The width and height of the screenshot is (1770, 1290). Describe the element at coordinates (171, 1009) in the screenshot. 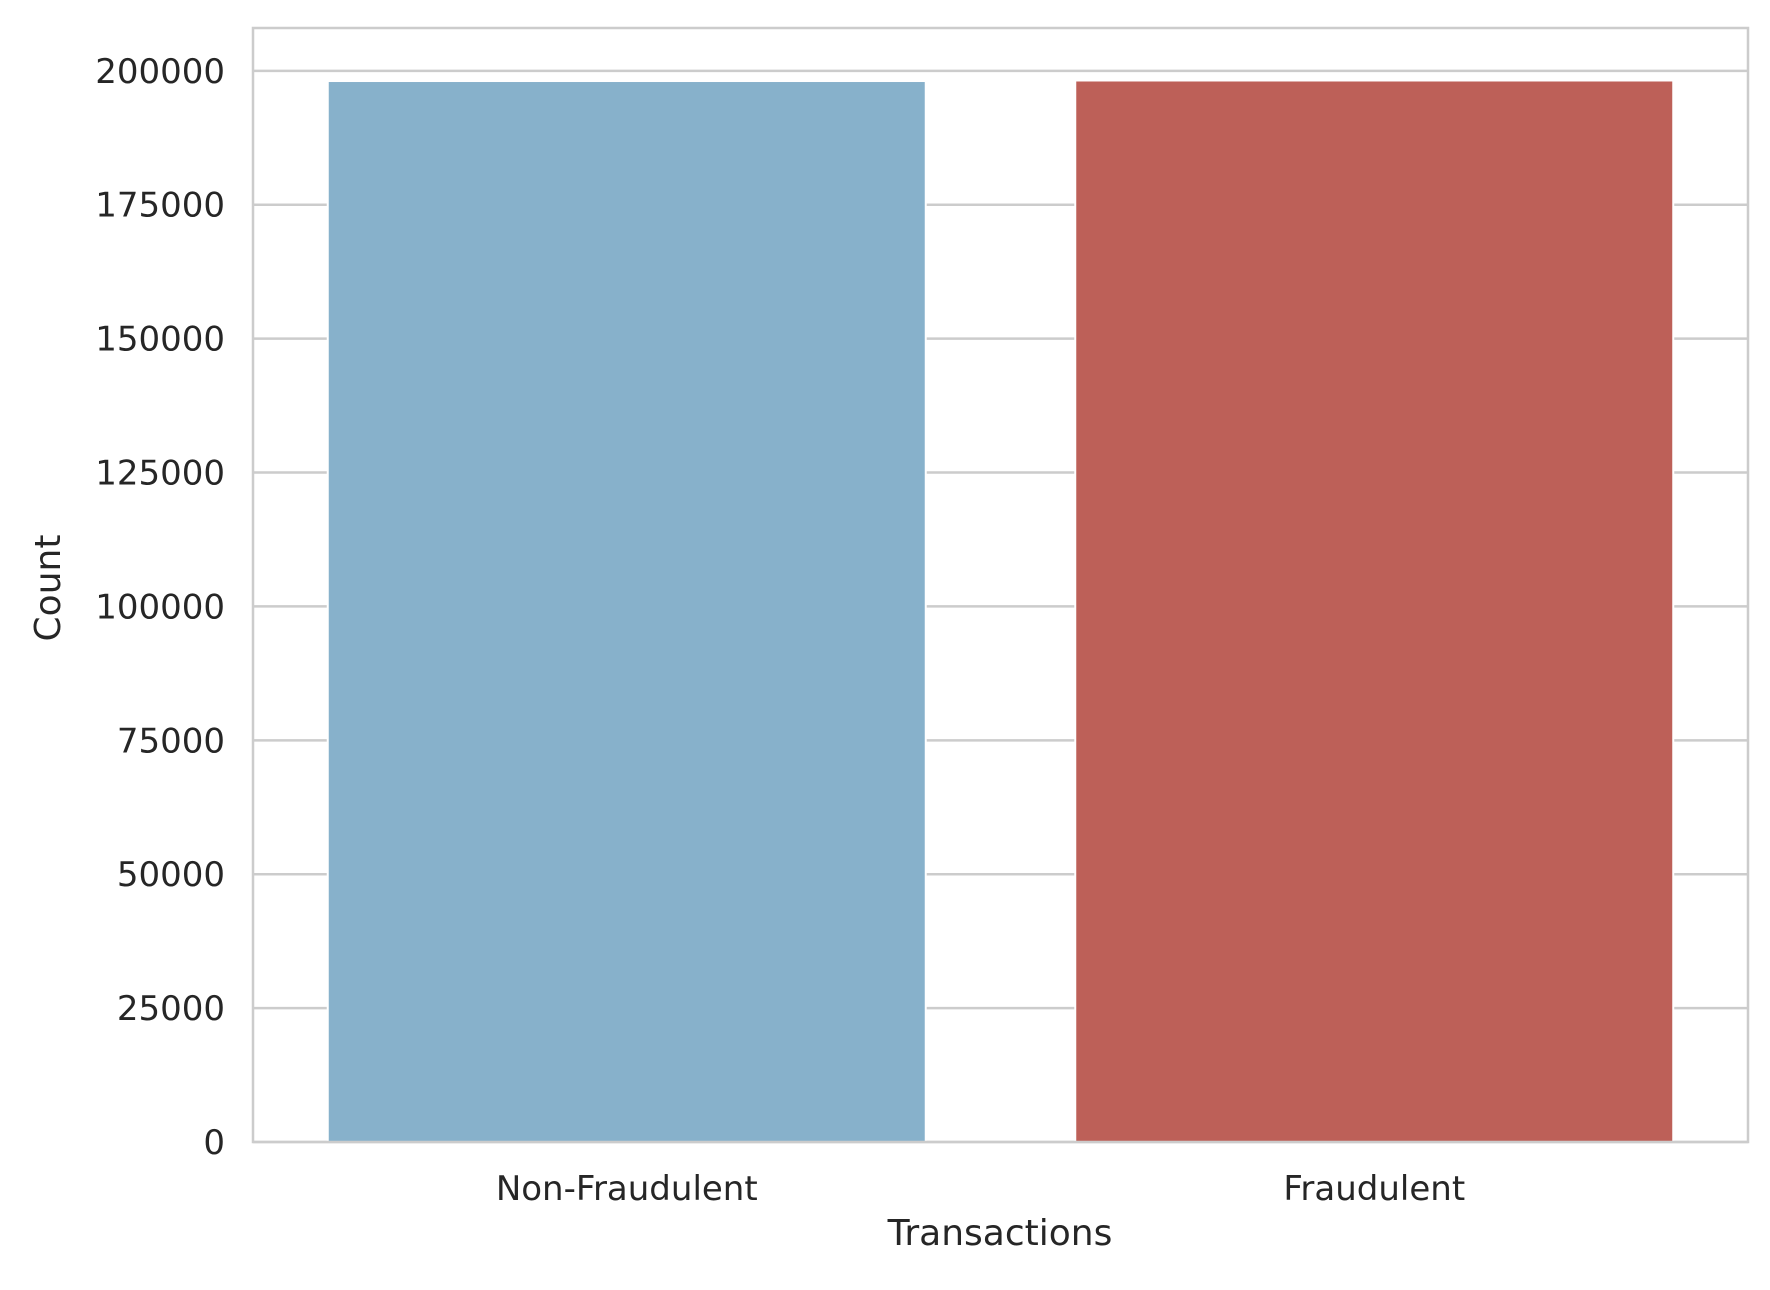

I see `y-tick-label: 25000` at that location.